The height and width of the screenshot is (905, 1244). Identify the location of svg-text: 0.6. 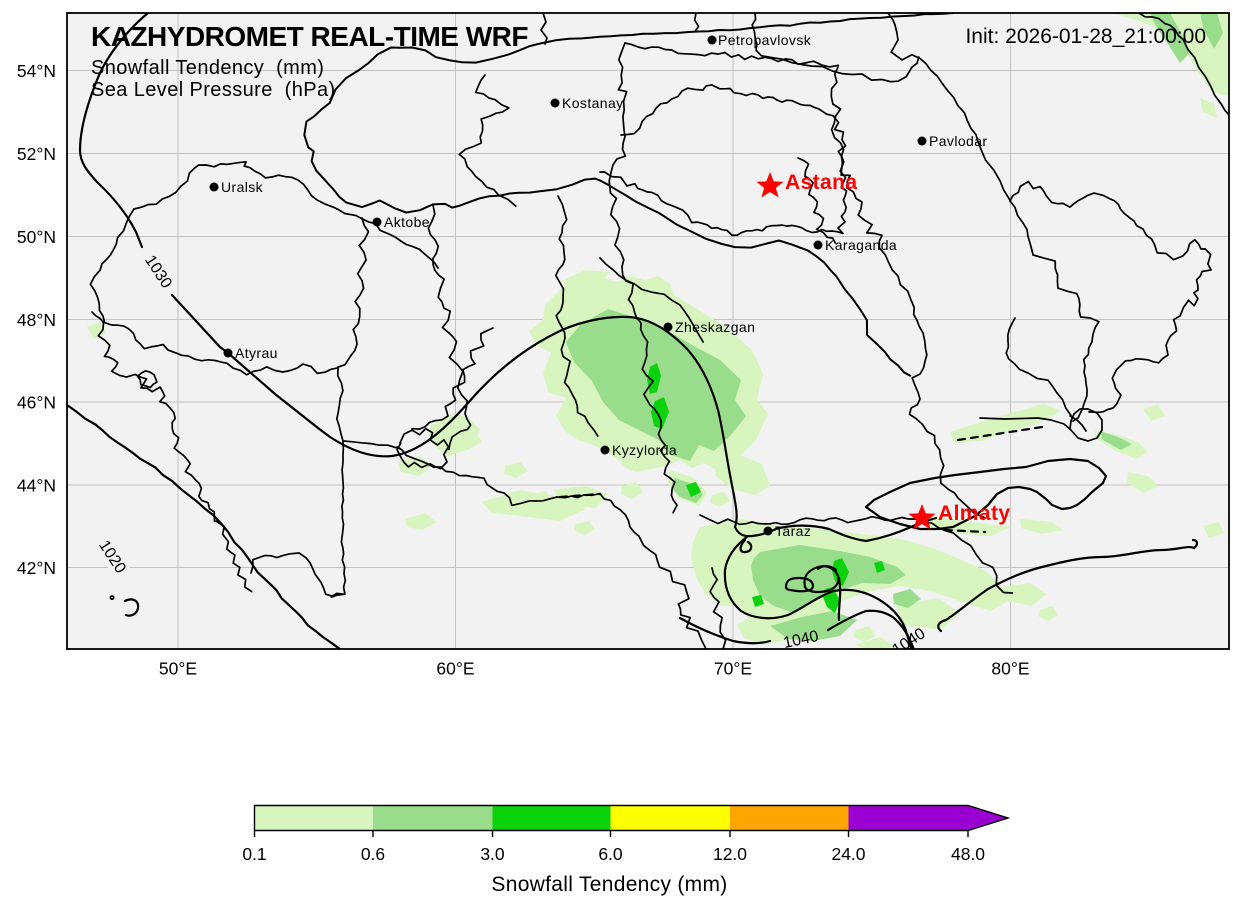
(373, 854).